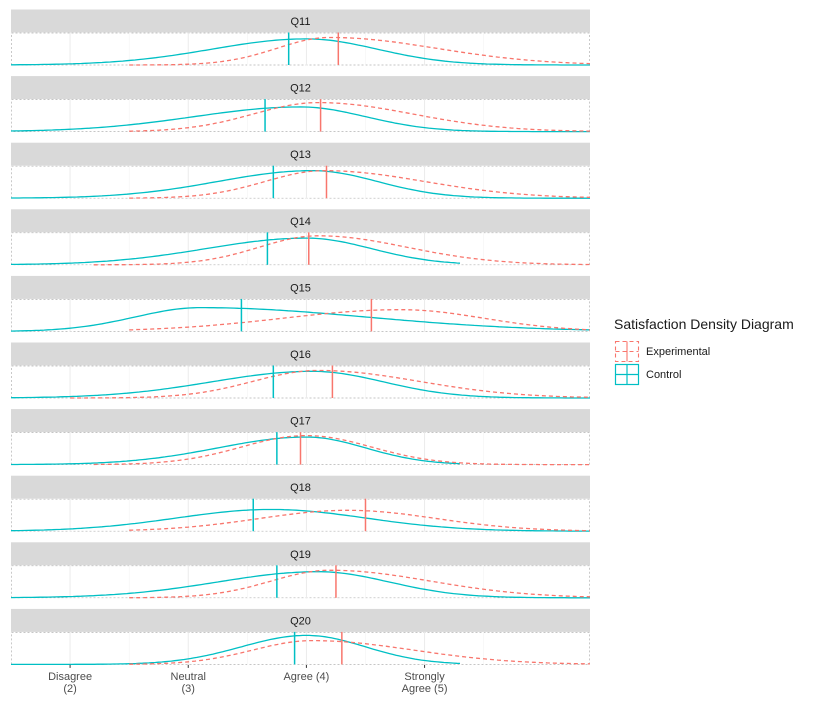 Image resolution: width=814 pixels, height=706 pixels. I want to click on strip-label: Q20, so click(300, 621).